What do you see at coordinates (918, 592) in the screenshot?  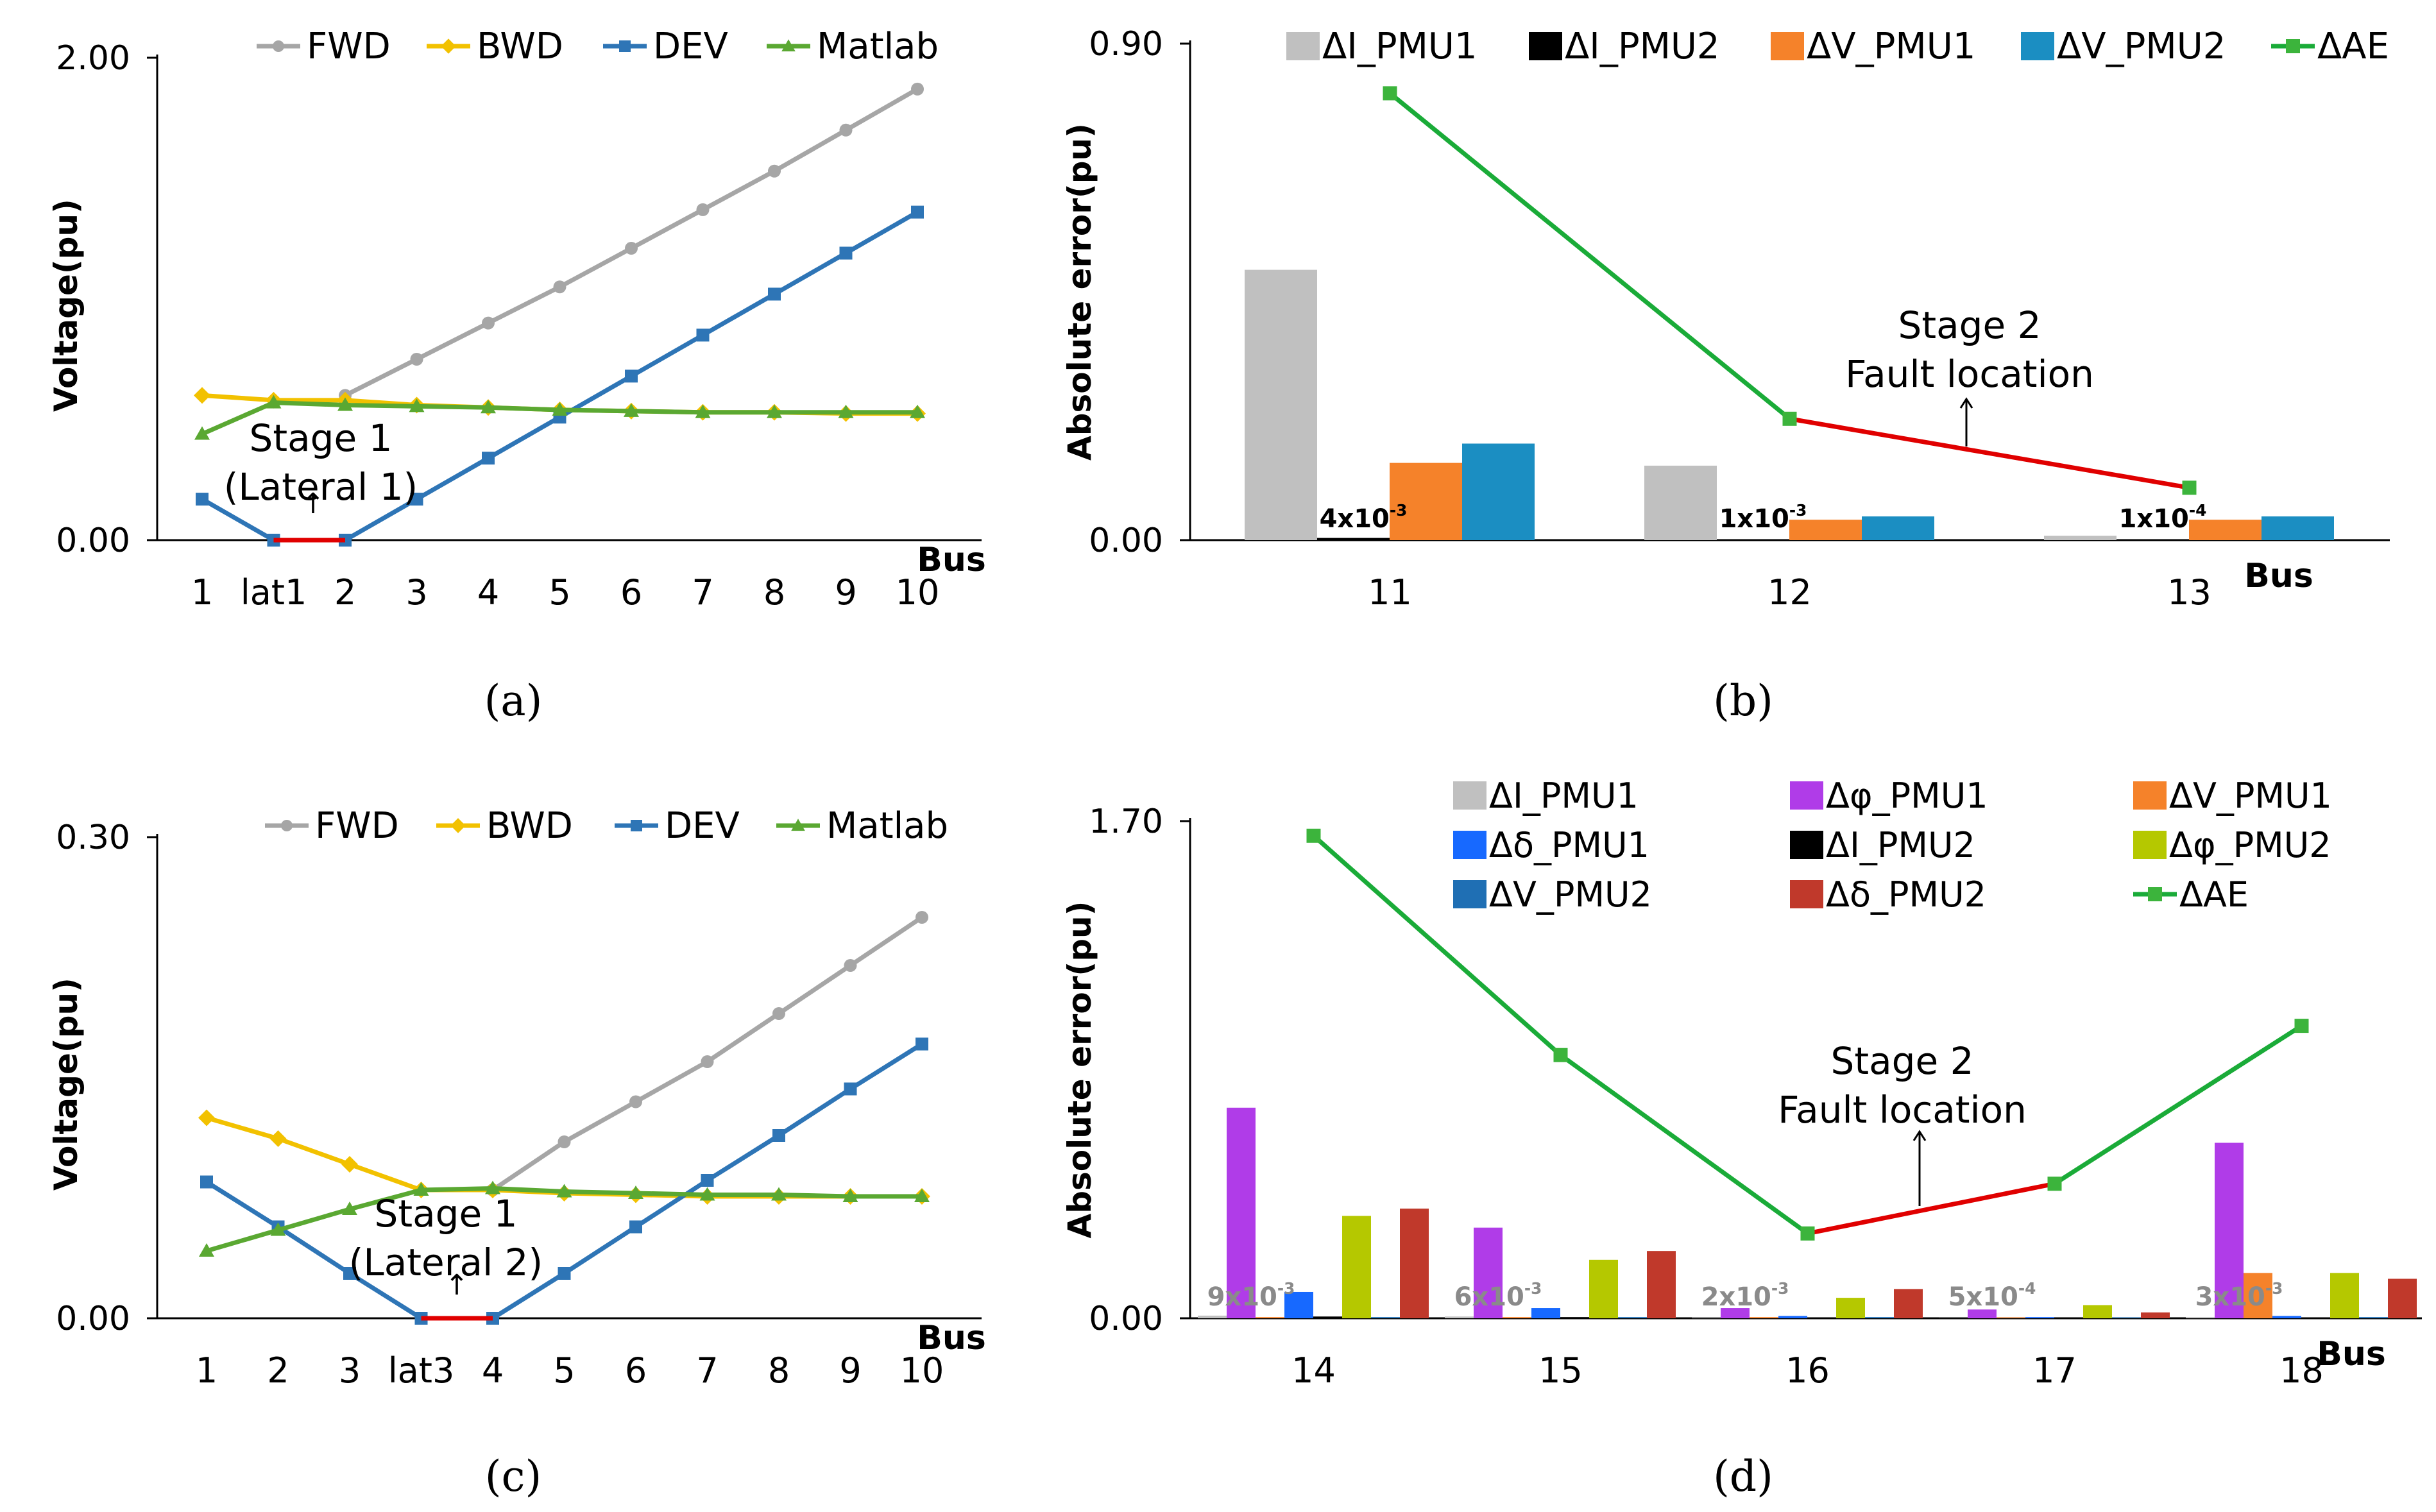 I see `x-tick-label: 10` at bounding box center [918, 592].